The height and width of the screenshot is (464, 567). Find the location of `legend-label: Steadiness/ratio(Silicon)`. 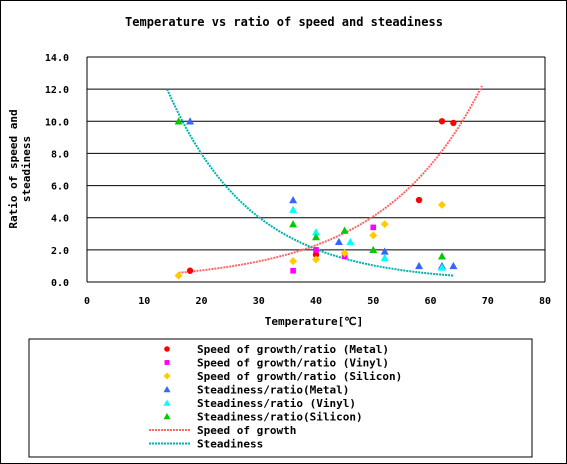

legend-label: Steadiness/ratio(Silicon) is located at coordinates (280, 417).